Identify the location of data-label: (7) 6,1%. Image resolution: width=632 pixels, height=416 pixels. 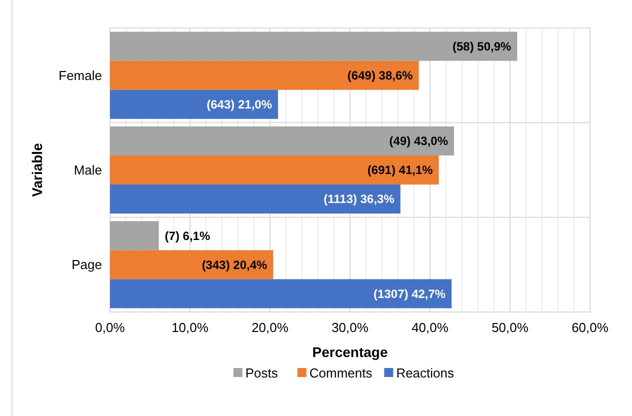
(187, 235).